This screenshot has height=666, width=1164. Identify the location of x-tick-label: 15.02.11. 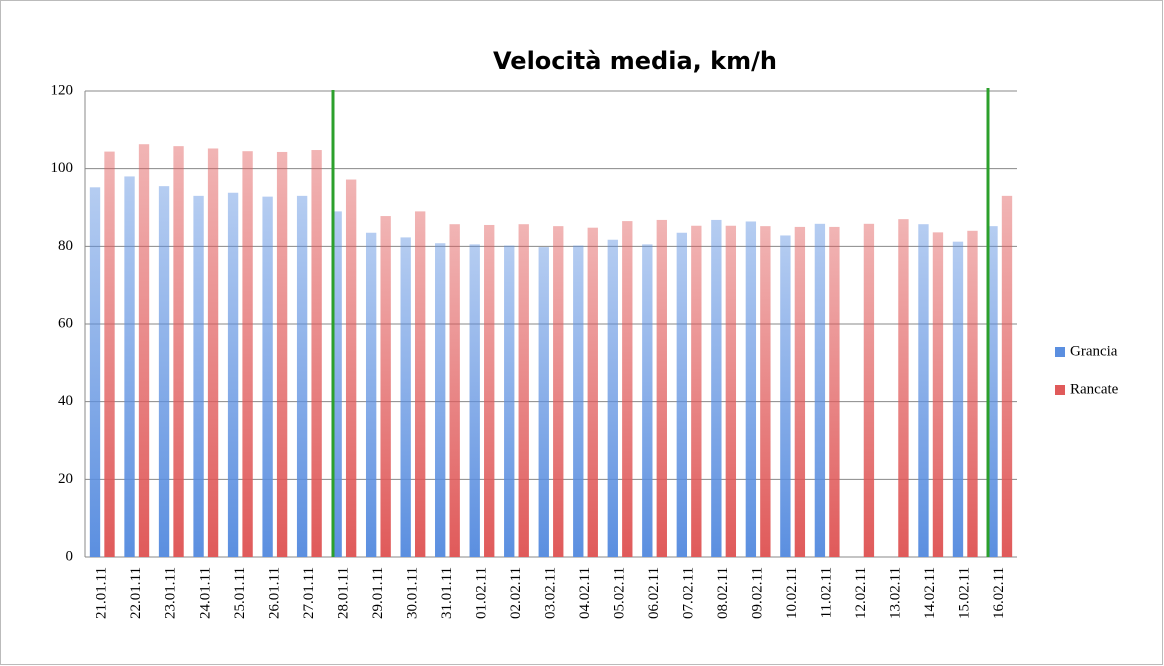
(965, 593).